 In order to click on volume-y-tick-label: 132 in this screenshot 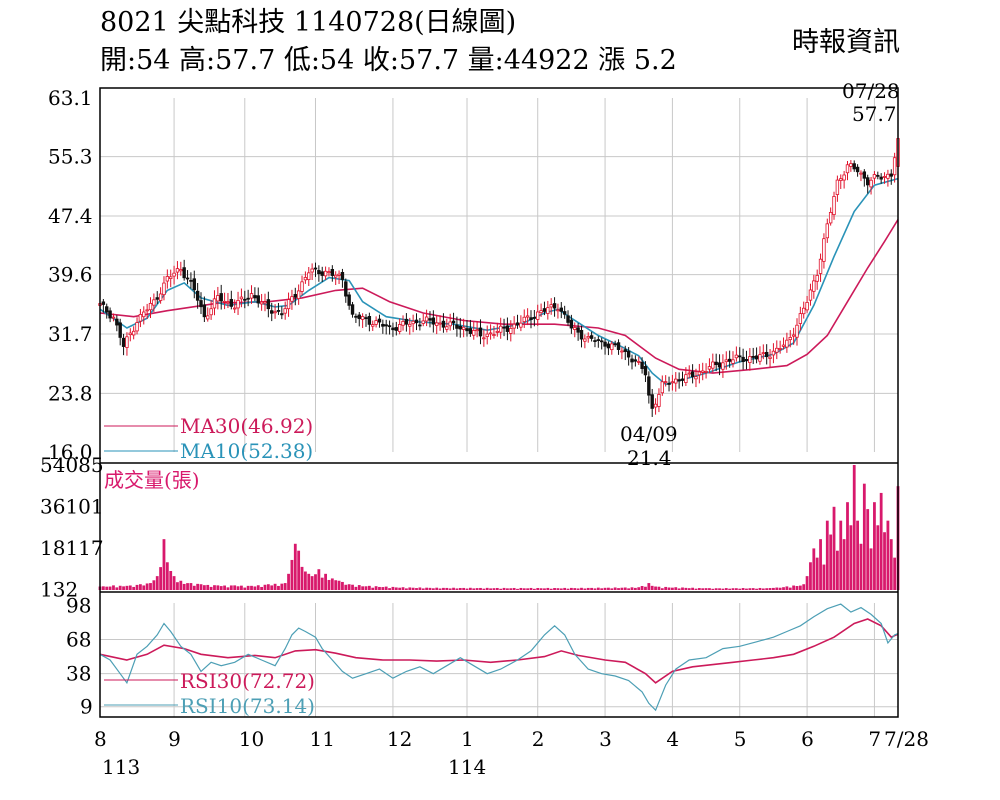, I will do `click(59, 590)`.